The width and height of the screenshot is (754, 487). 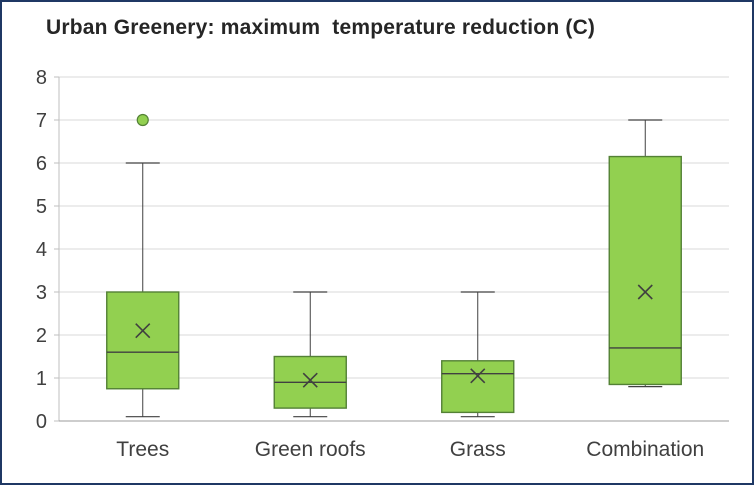 I want to click on outlier-point, so click(x=142, y=120).